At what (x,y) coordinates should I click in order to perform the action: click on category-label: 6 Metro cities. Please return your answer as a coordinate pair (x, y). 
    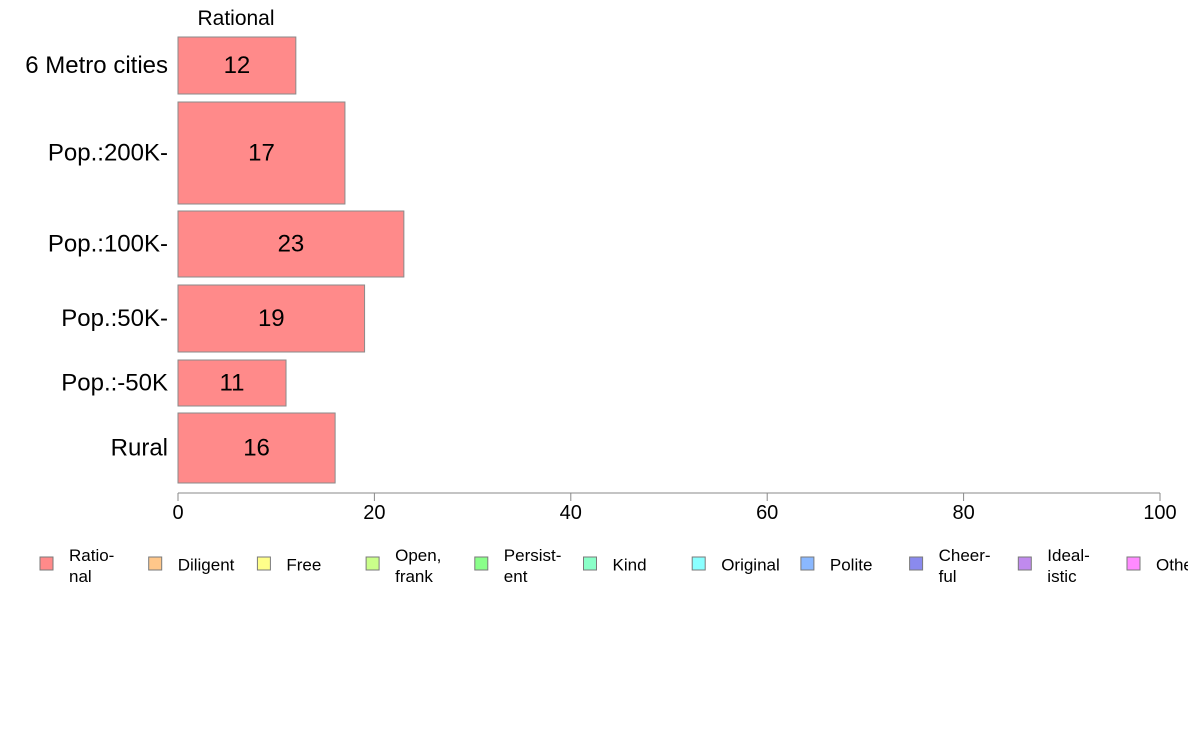
    Looking at the image, I should click on (96, 65).